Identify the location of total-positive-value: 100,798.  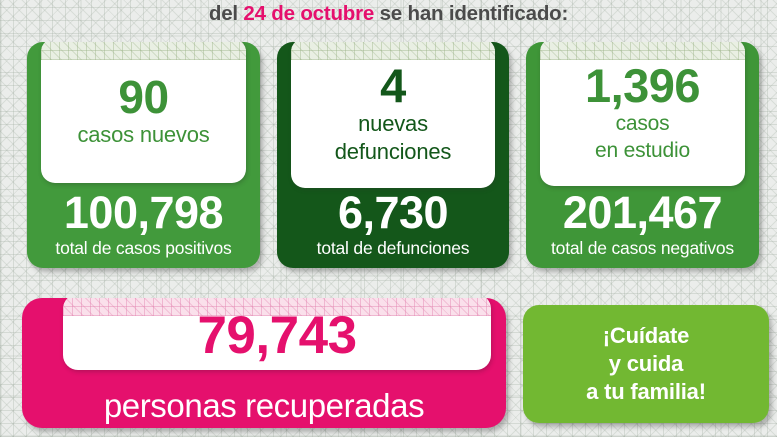
(143, 212).